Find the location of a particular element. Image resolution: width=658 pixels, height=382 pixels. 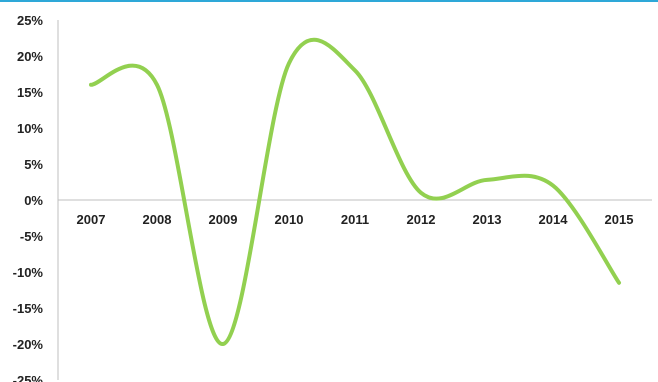

y-tick-label: 10% is located at coordinates (30, 128).